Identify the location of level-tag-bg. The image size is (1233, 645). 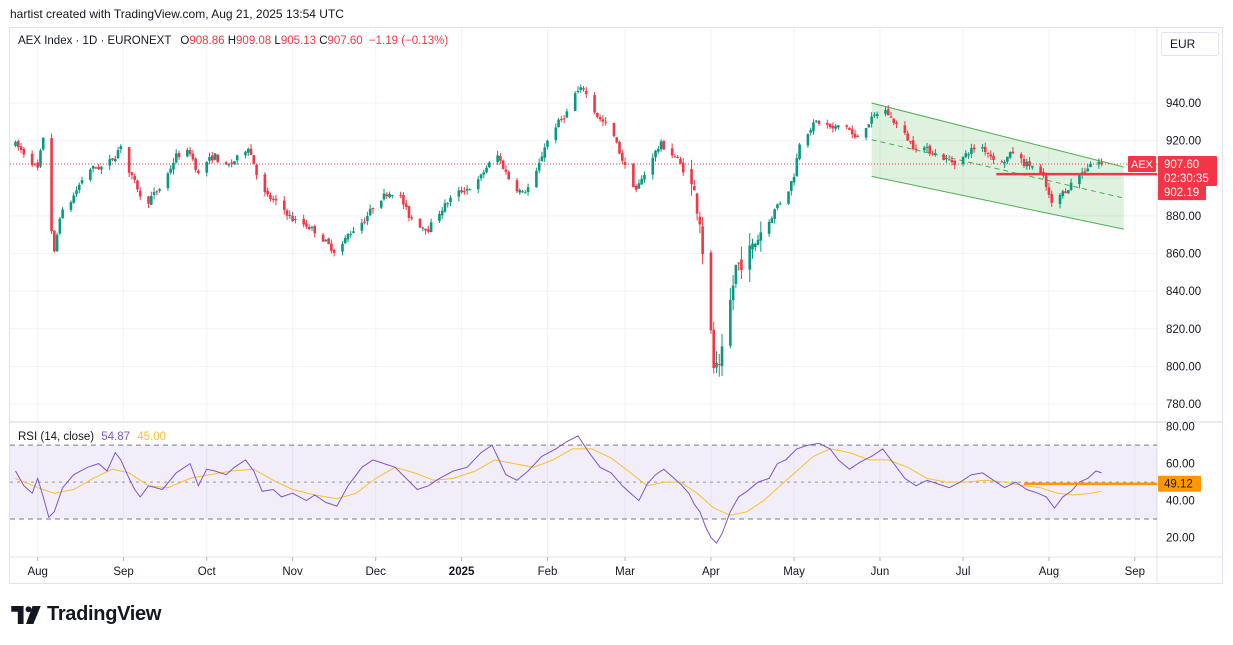
(1182, 192).